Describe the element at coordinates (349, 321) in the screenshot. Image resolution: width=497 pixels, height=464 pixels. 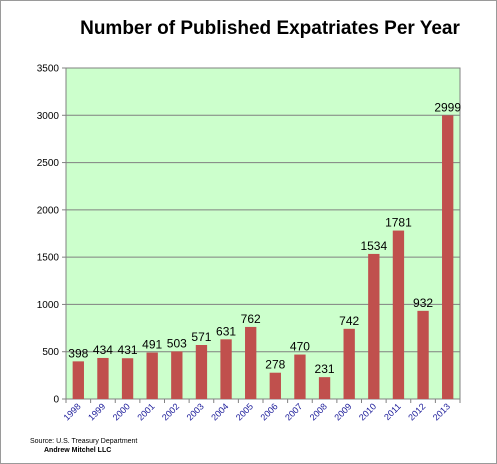
I see `data-label: 742` at that location.